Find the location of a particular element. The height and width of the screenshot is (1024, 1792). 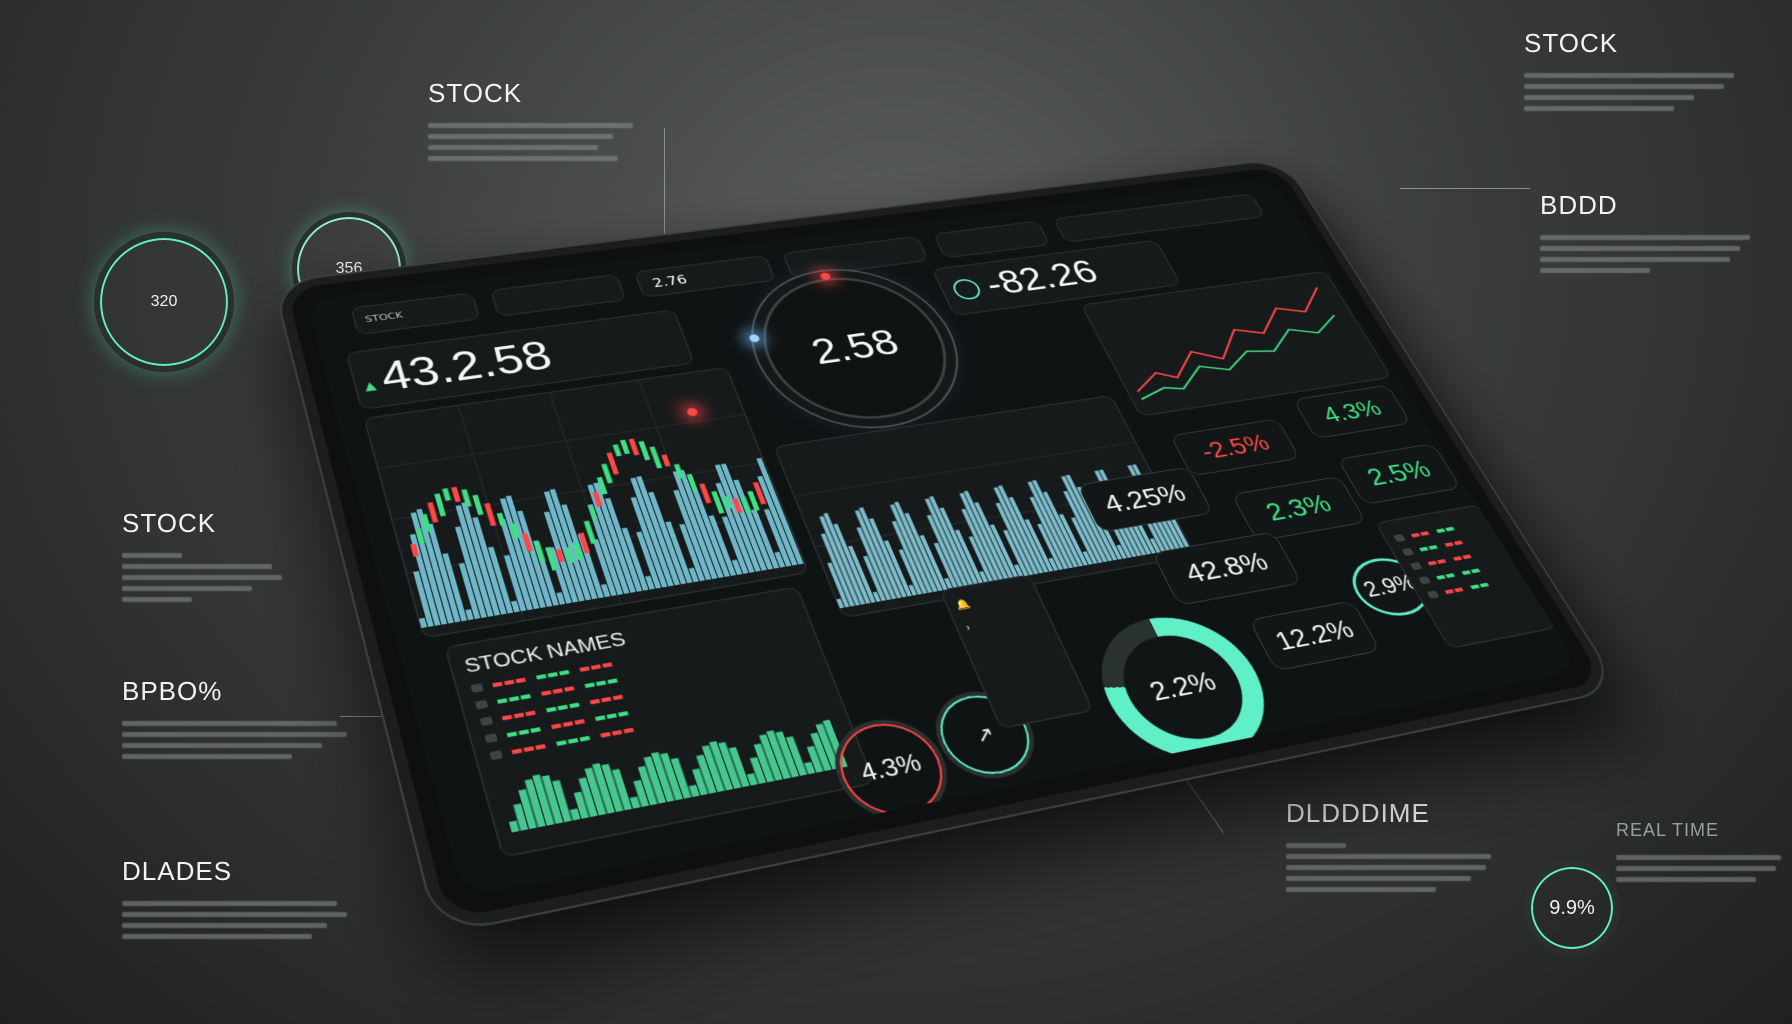

callout-title: REAL TIME is located at coordinates (1668, 830).